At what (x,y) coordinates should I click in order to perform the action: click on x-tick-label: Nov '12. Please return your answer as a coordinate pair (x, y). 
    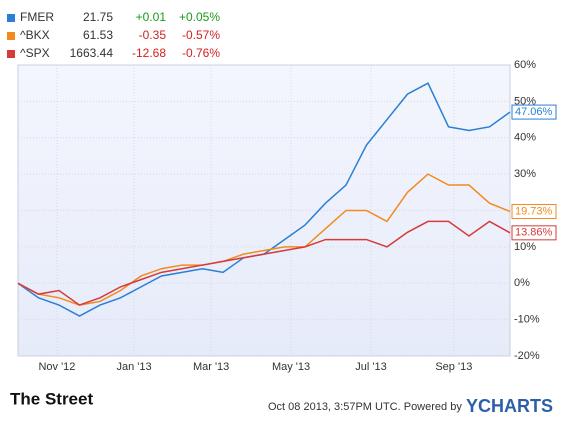
    Looking at the image, I should click on (56, 367).